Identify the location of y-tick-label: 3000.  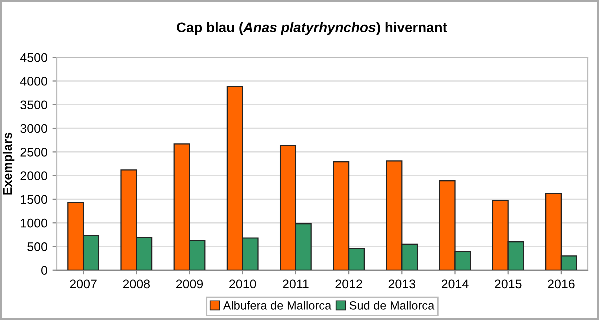
(34, 129).